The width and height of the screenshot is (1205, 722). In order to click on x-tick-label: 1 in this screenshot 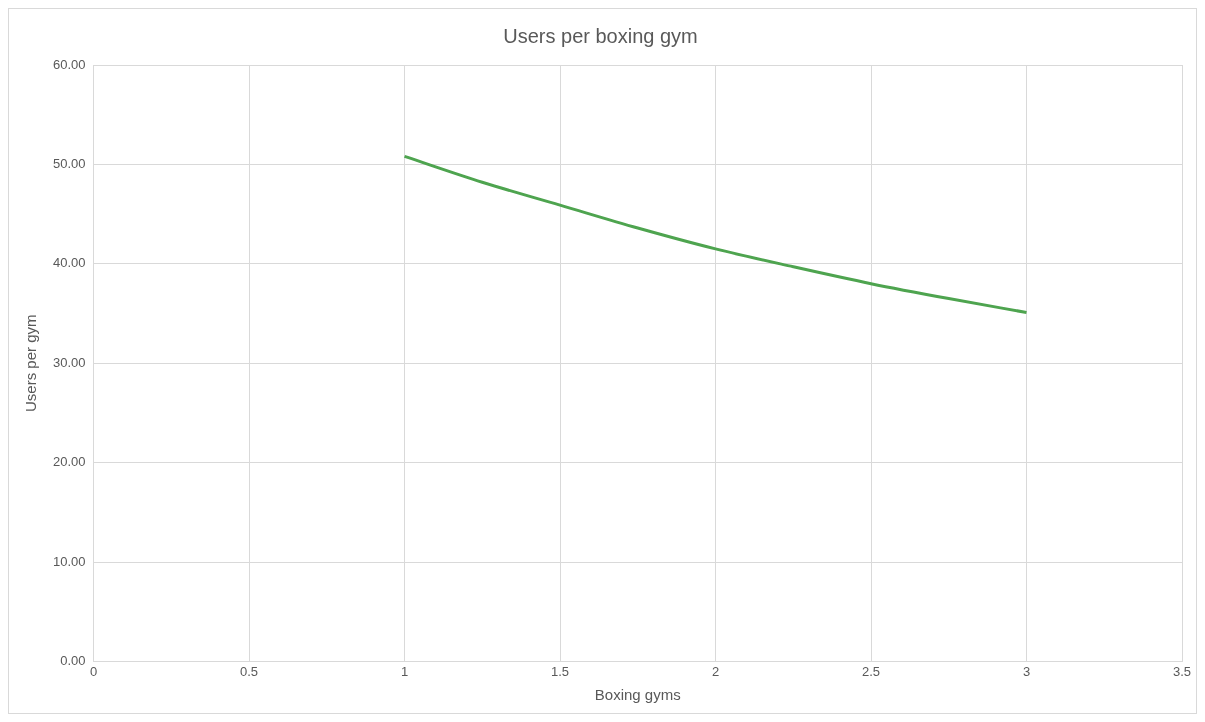, I will do `click(404, 671)`.